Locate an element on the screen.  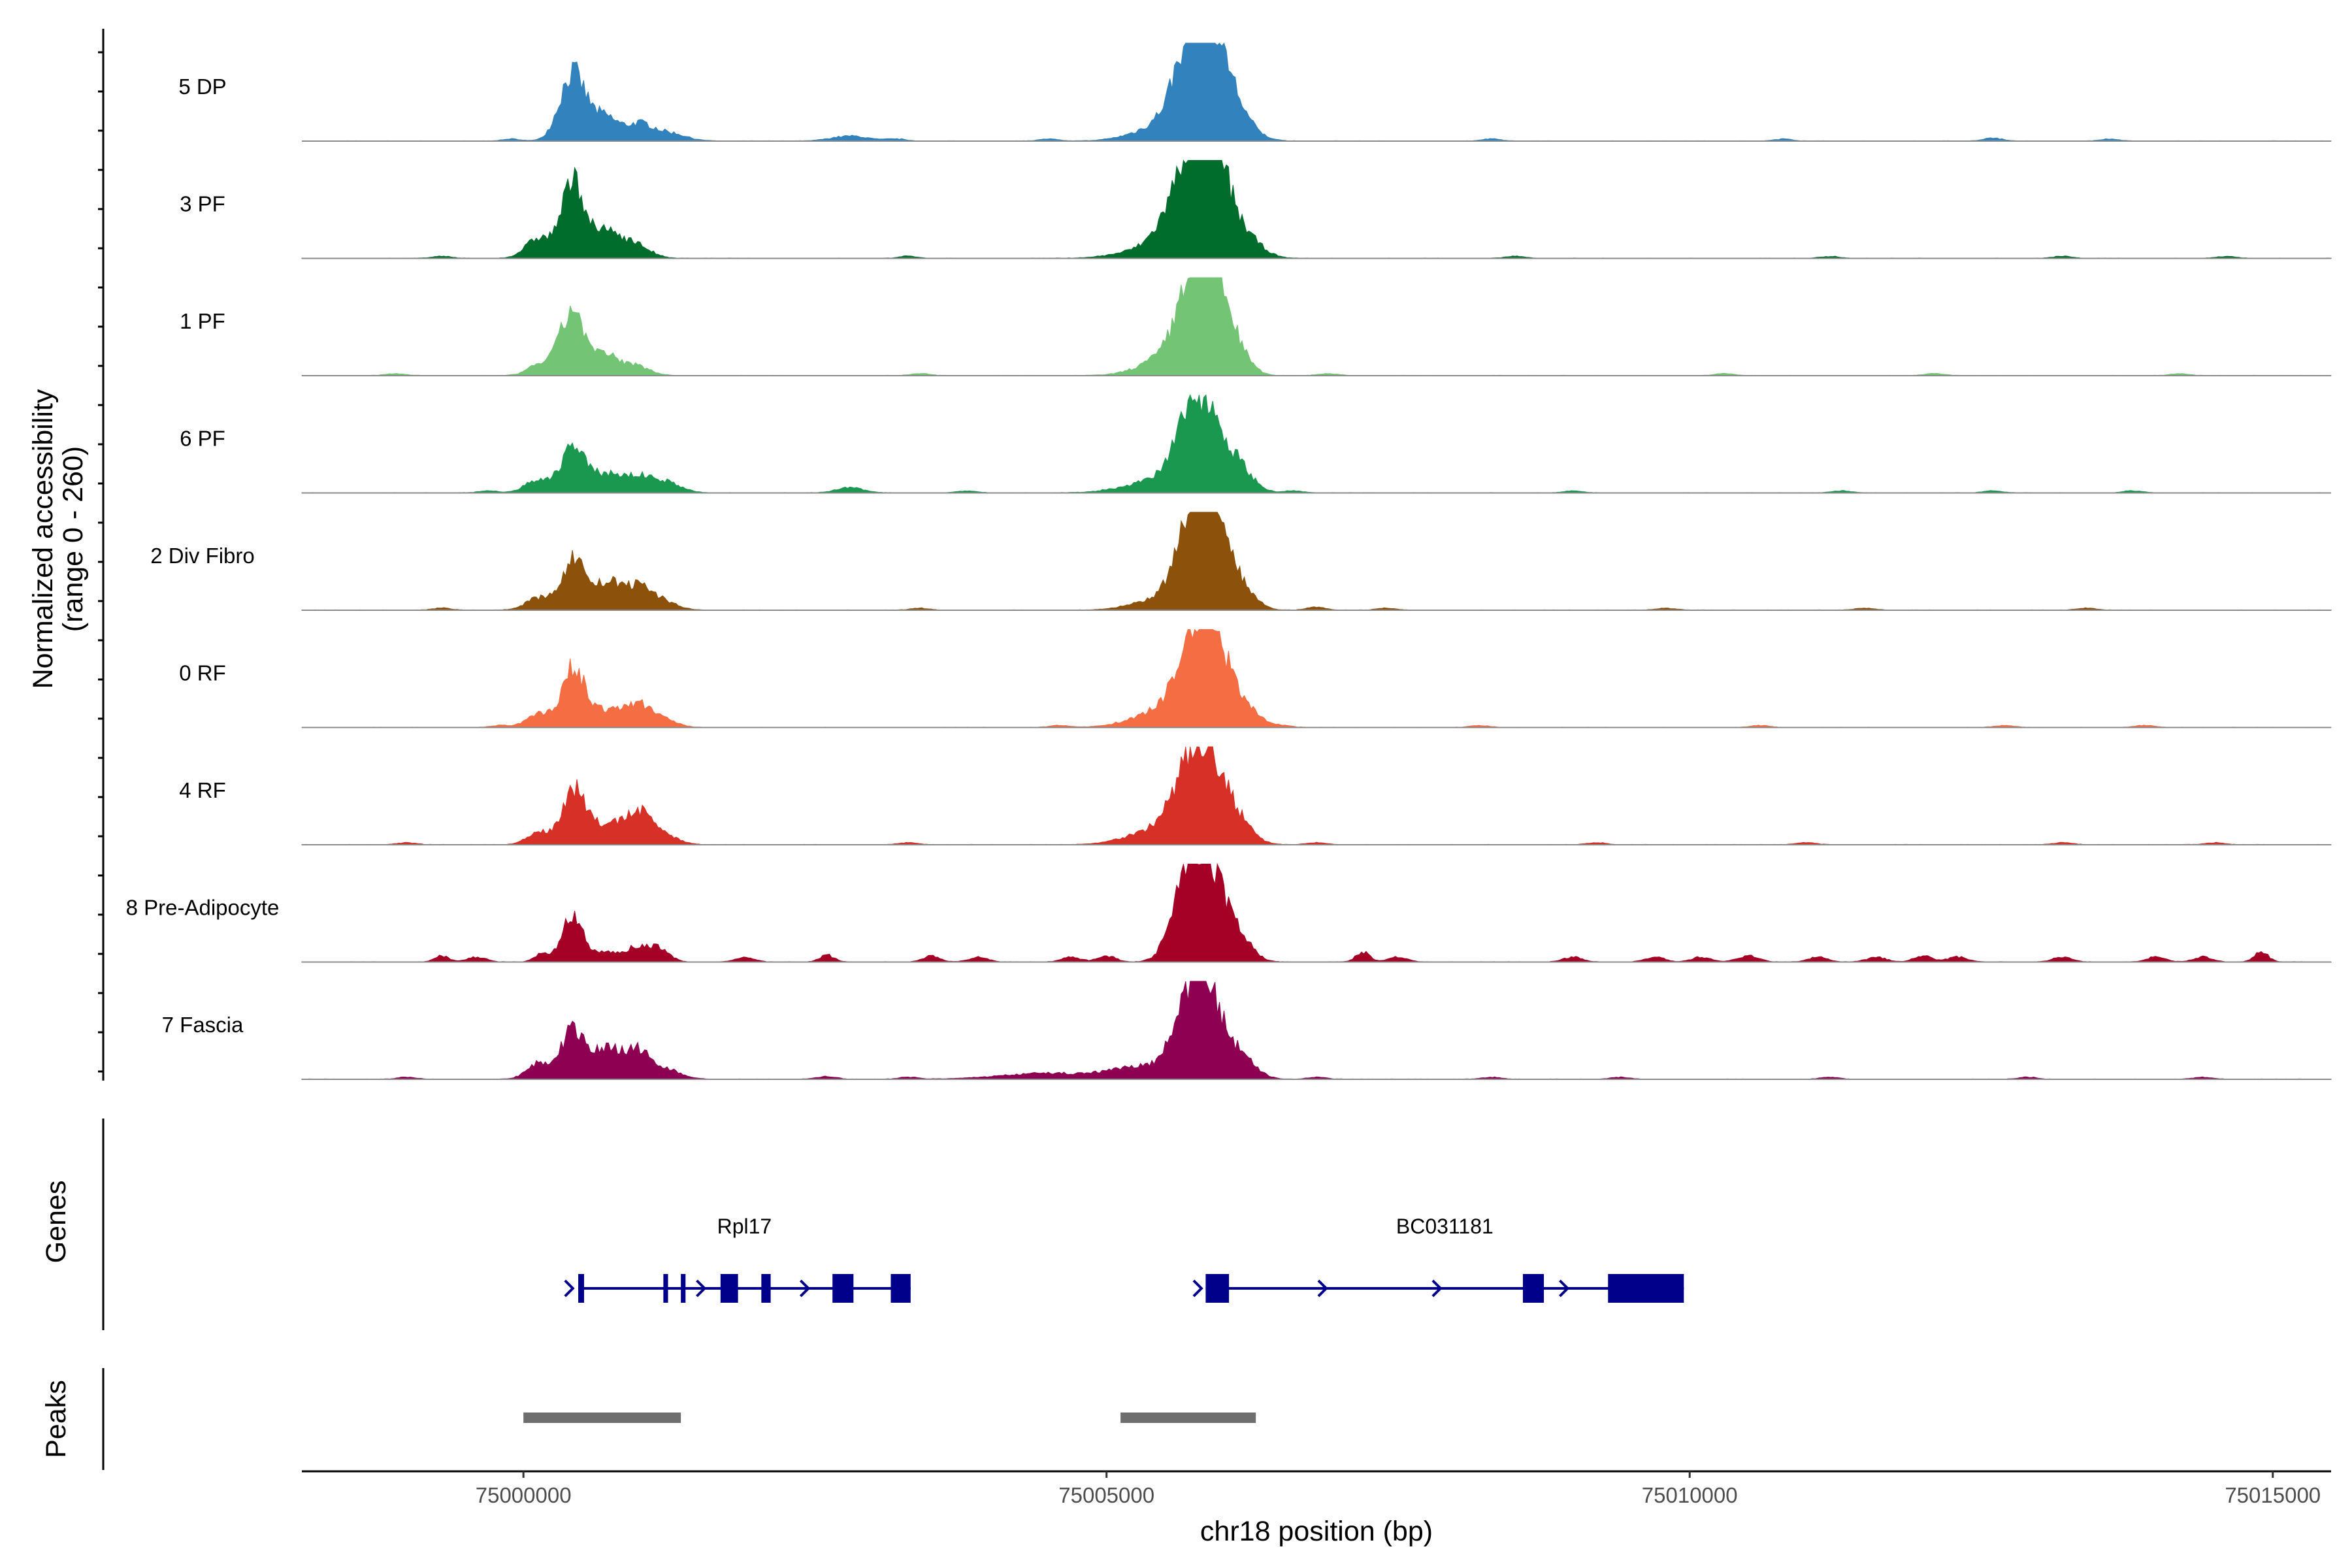
x-axis-title: chr18 position (bp) is located at coordinates (1316, 1531).